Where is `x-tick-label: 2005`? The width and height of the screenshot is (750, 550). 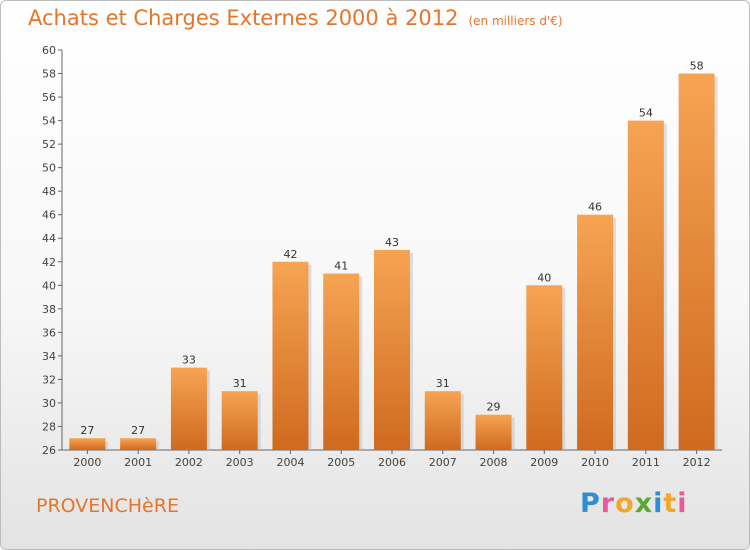 x-tick-label: 2005 is located at coordinates (341, 462).